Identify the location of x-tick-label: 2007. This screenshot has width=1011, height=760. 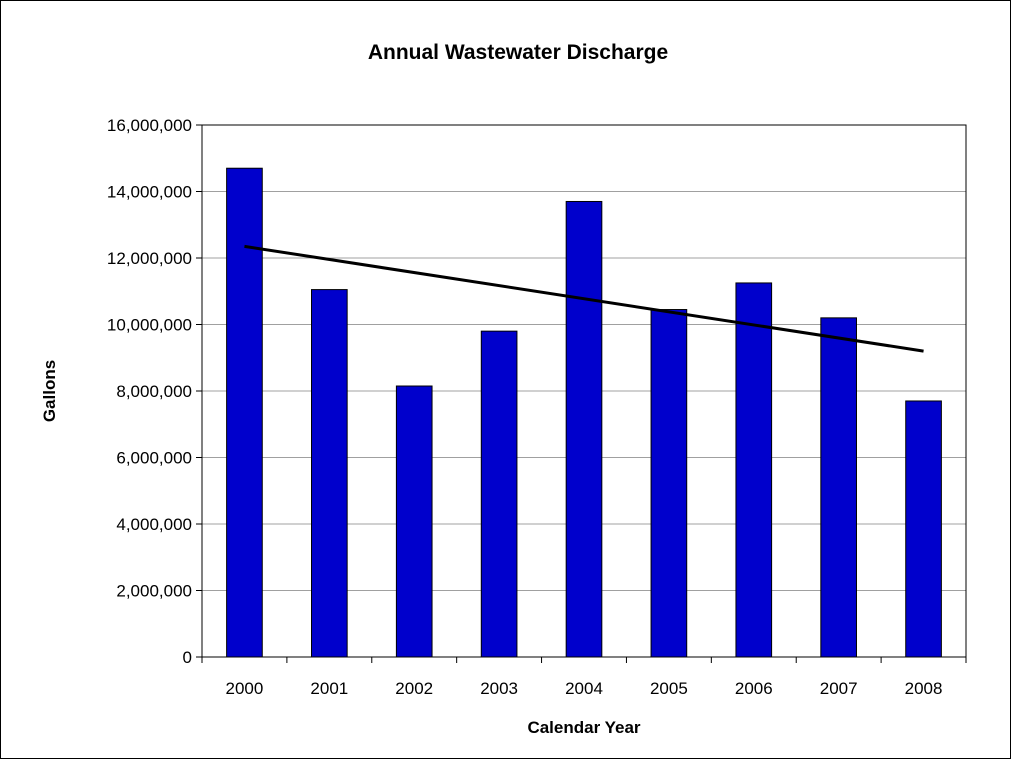
(839, 688).